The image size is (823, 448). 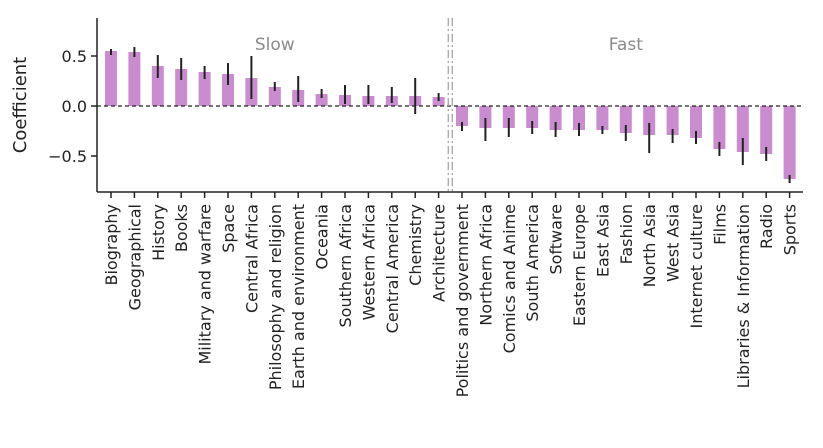 I want to click on y-tick-label: 0.5, so click(x=74, y=56).